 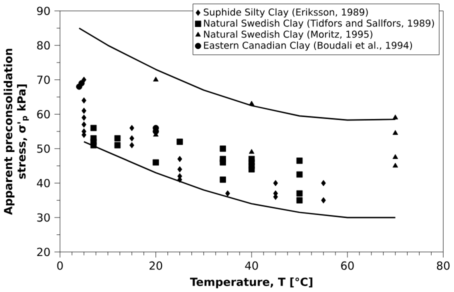 I want to click on y-tick-label: 50, so click(x=43, y=148).